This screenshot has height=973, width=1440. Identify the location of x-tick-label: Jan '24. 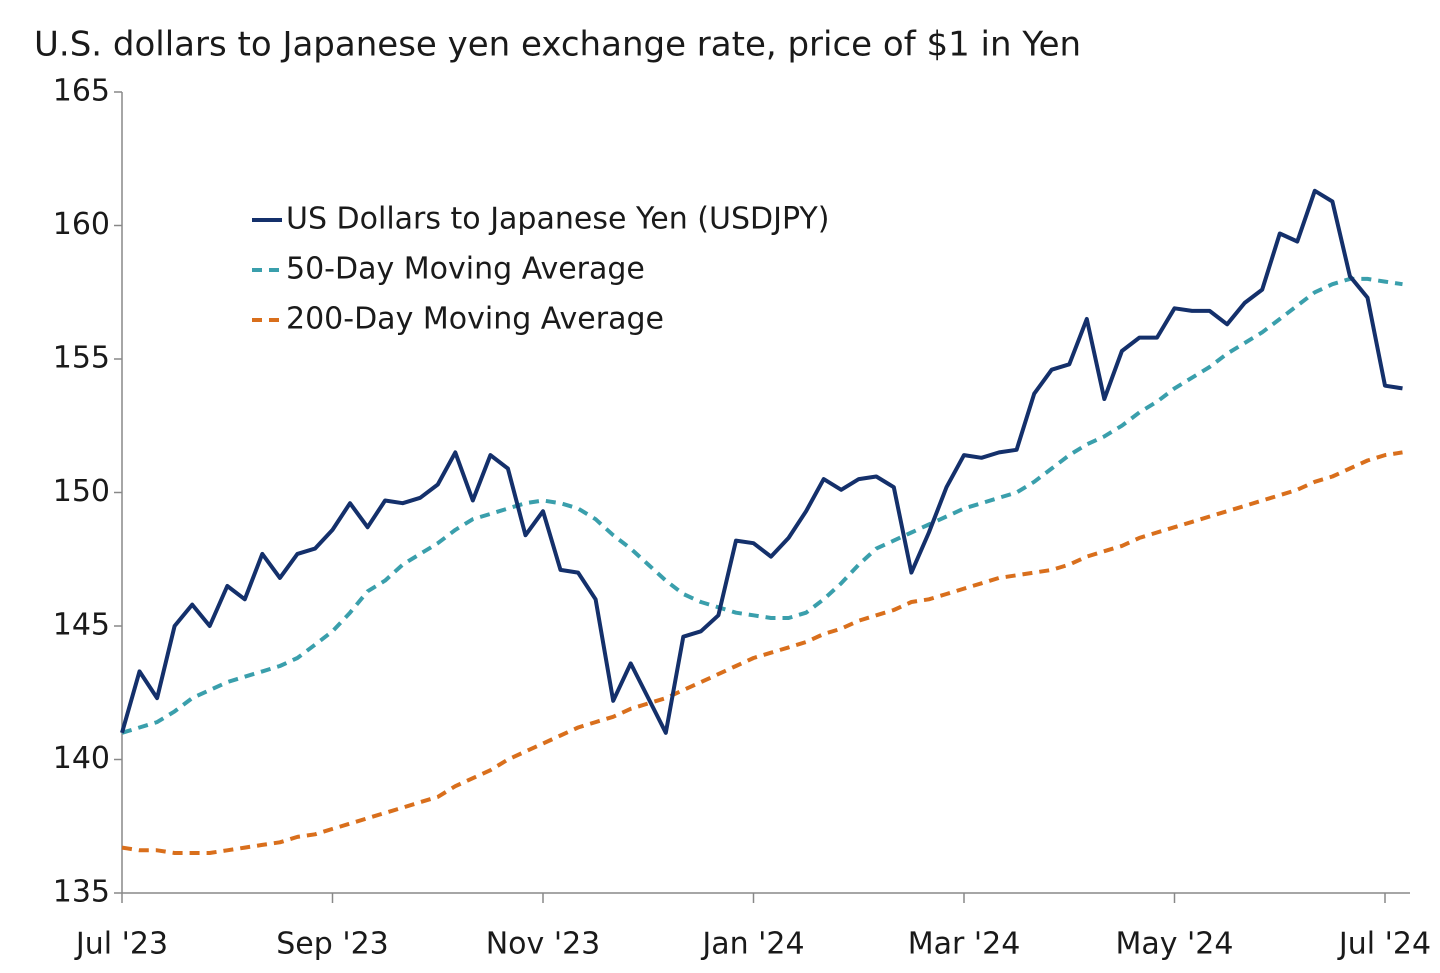
(752, 944).